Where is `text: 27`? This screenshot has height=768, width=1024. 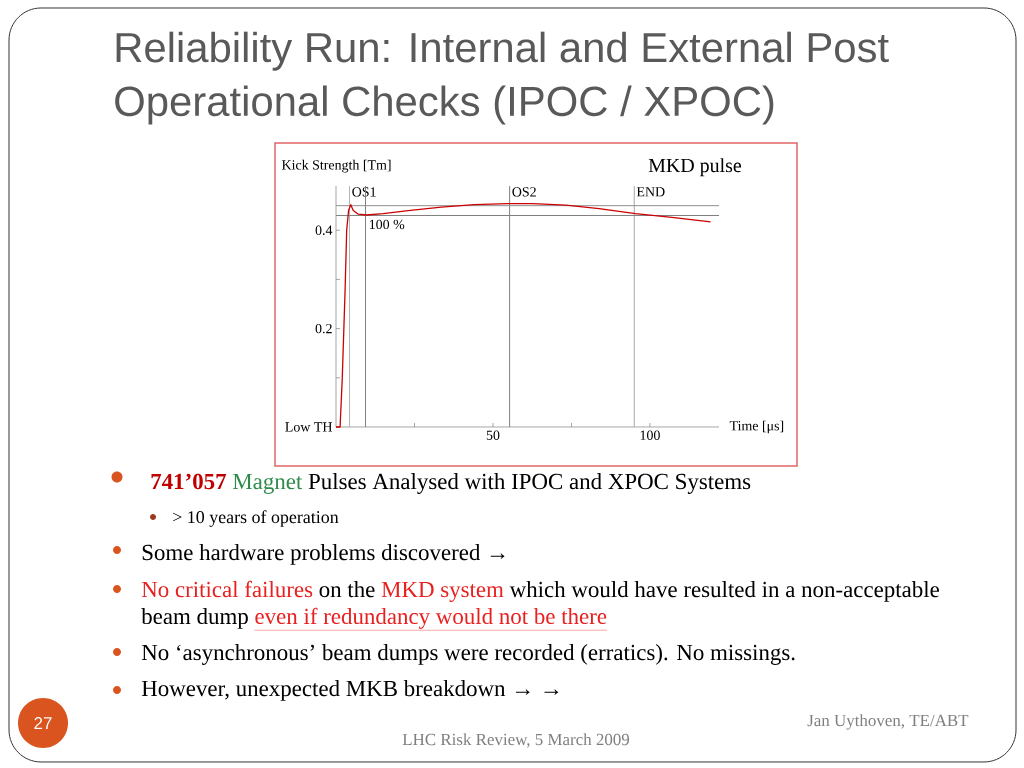 text: 27 is located at coordinates (43, 723).